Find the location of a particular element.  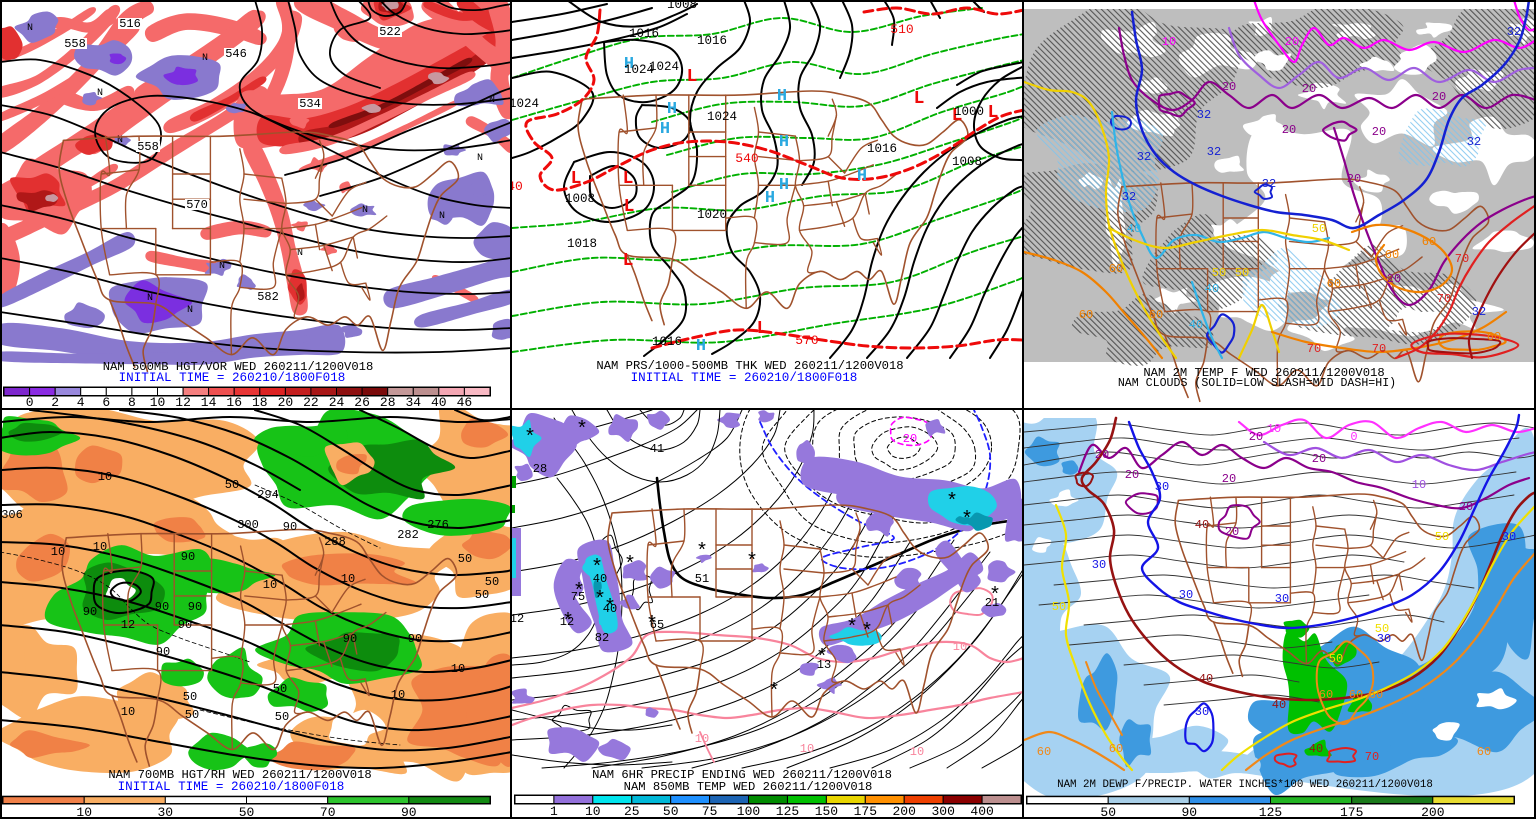

svg-text: 306 is located at coordinates (12, 515).